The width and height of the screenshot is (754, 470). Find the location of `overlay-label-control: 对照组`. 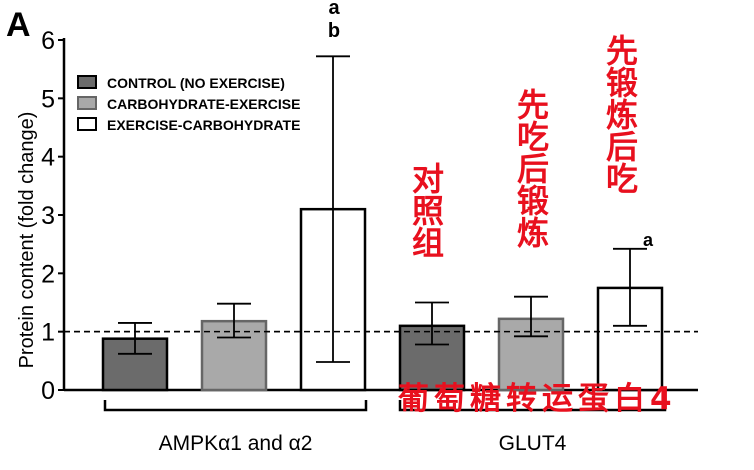

overlay-label-control: 对照组 is located at coordinates (426, 210).